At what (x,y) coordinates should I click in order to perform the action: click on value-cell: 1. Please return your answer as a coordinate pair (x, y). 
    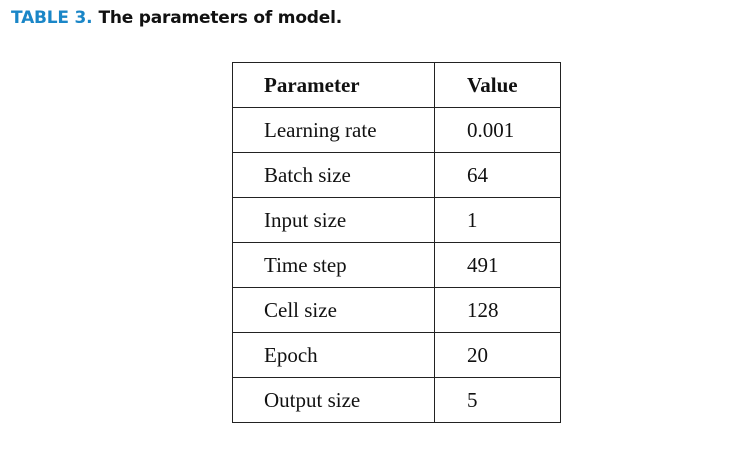
    Looking at the image, I should click on (497, 220).